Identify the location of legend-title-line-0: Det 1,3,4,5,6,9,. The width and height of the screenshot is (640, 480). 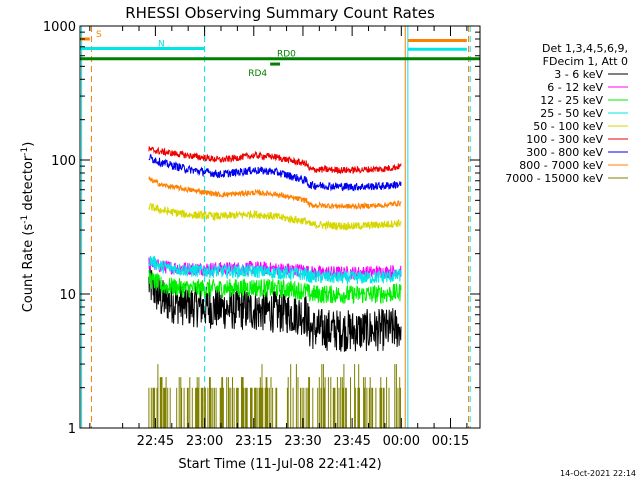
(585, 48).